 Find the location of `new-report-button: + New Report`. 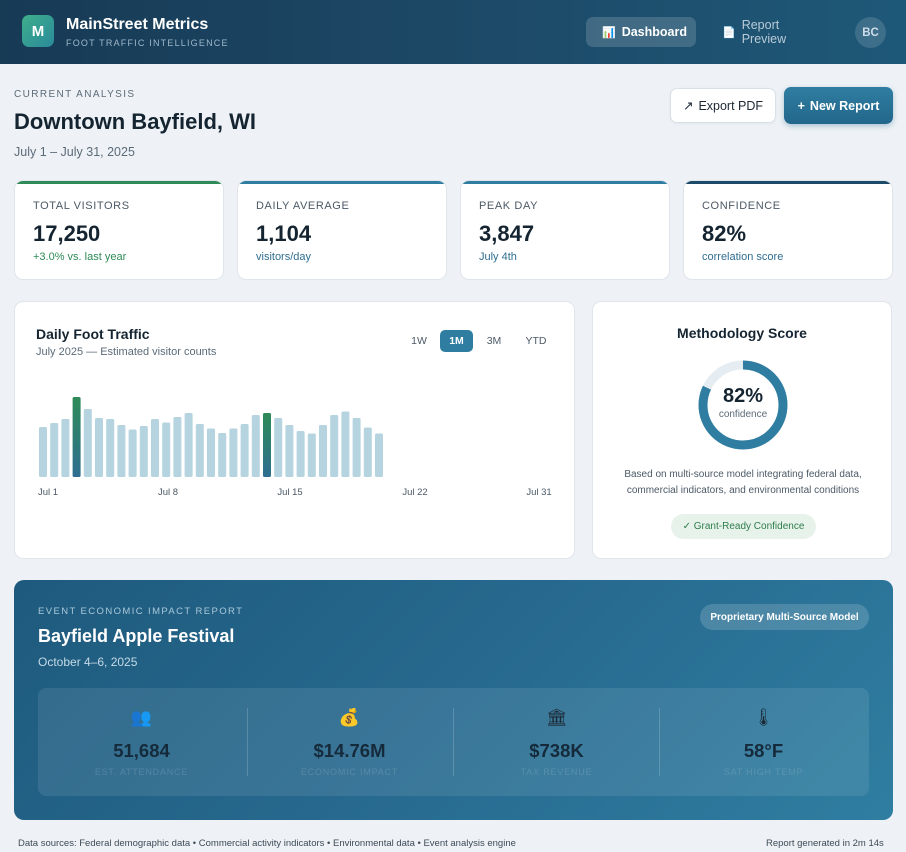

new-report-button: + New Report is located at coordinates (838, 105).